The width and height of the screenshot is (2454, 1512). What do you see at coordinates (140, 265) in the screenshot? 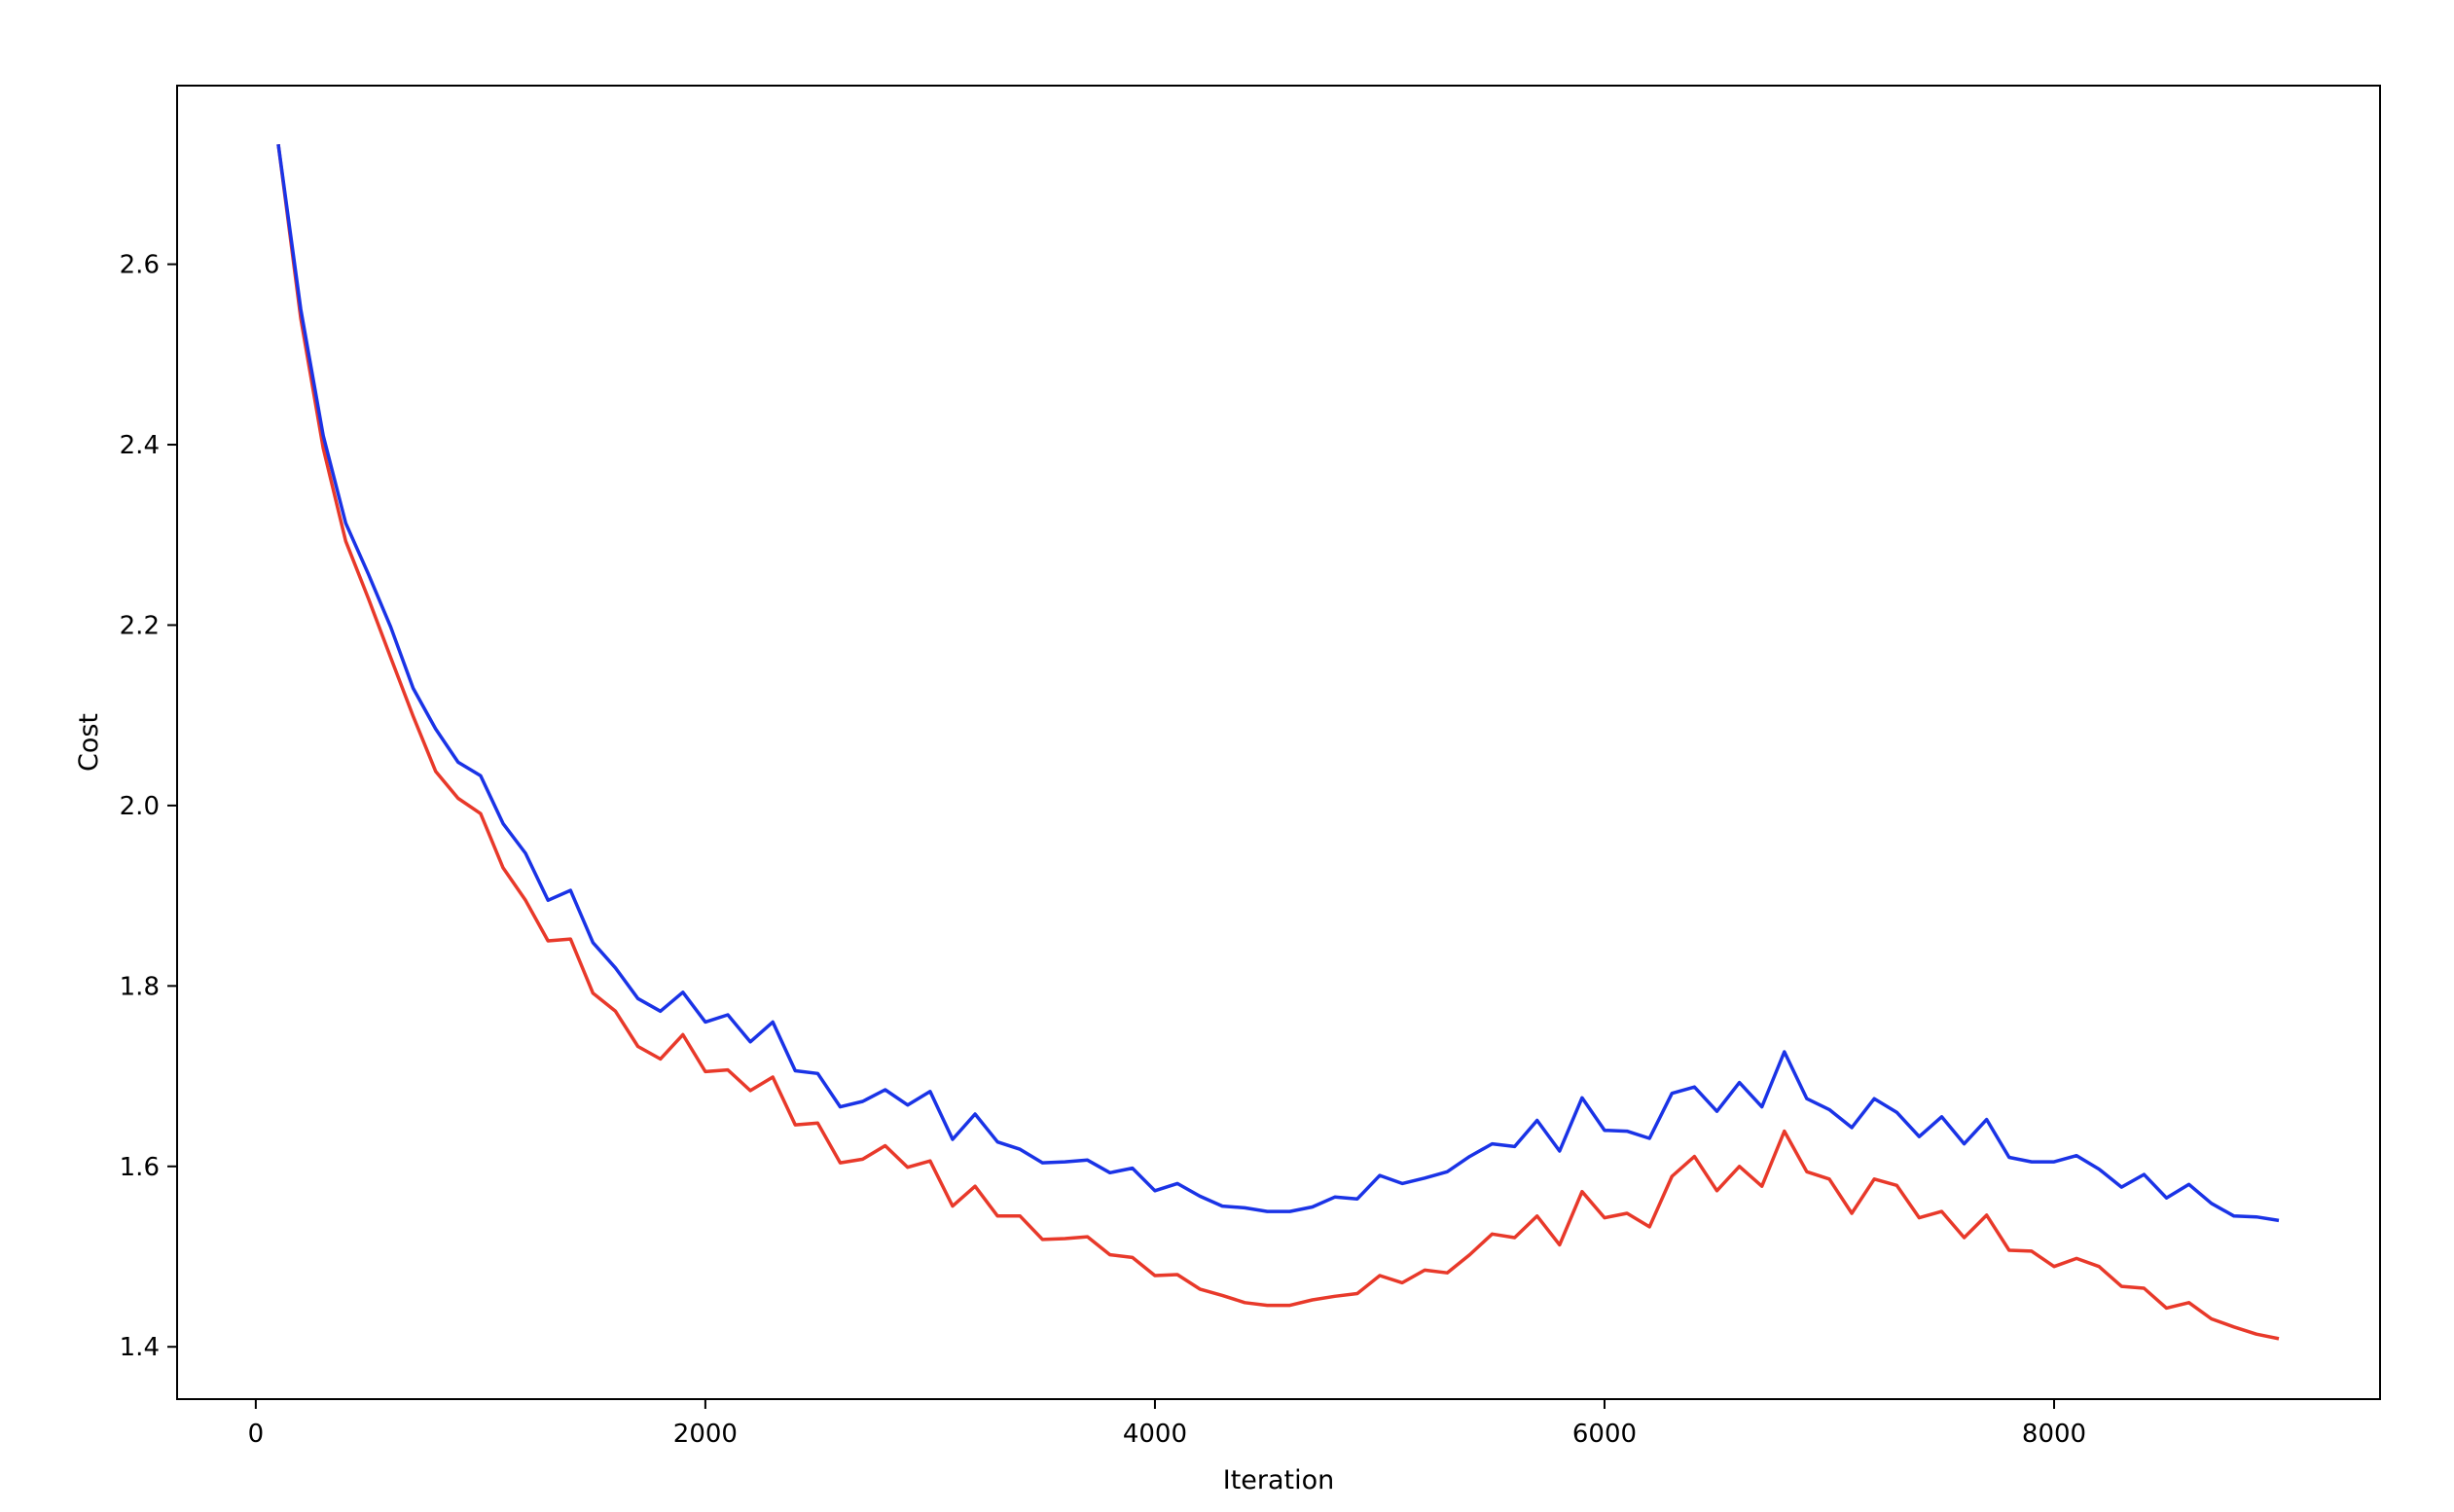
I see `y-tick-label: 2.6` at bounding box center [140, 265].